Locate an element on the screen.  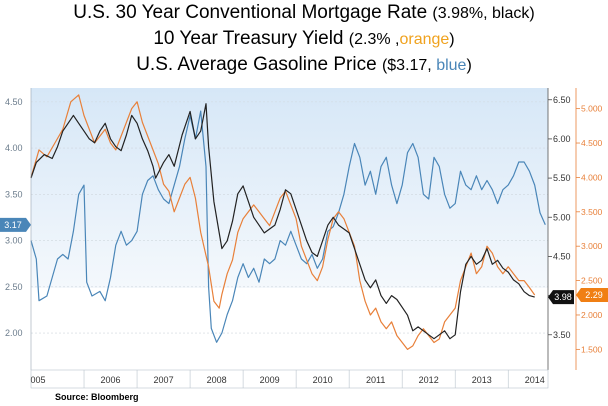
title-gasoline-color-word: blue is located at coordinates (451, 65).